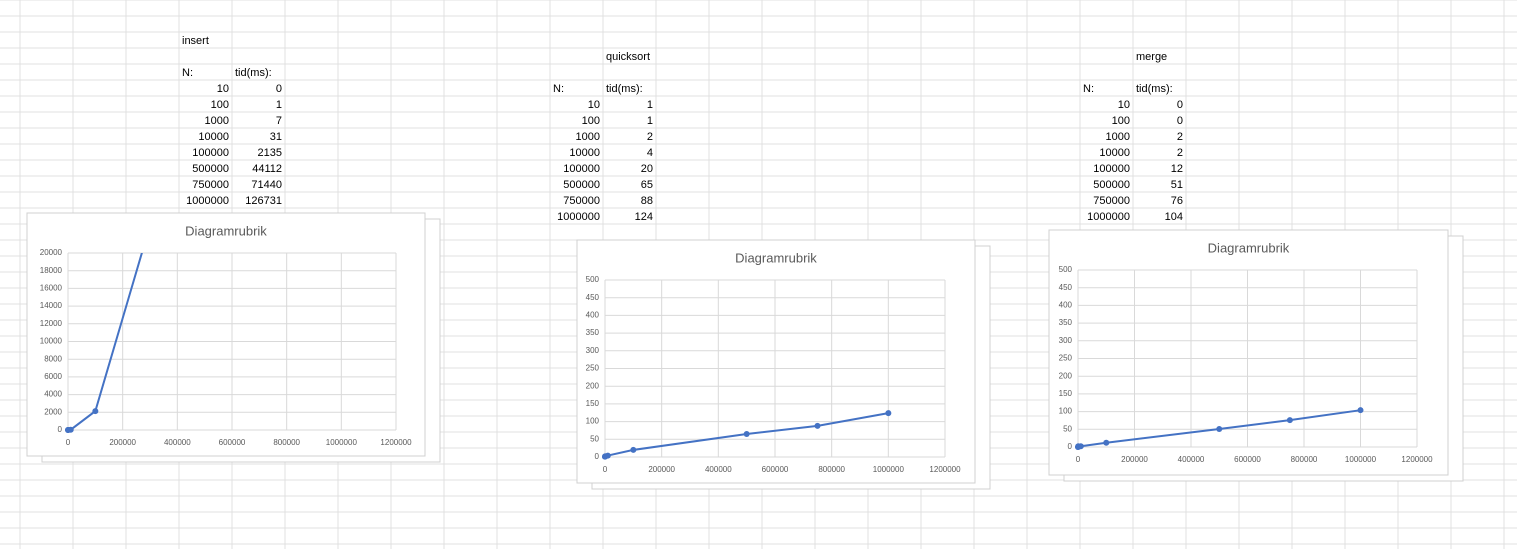 This screenshot has width=1517, height=549. Describe the element at coordinates (650, 153) in the screenshot. I see `cell-value: 4` at that location.